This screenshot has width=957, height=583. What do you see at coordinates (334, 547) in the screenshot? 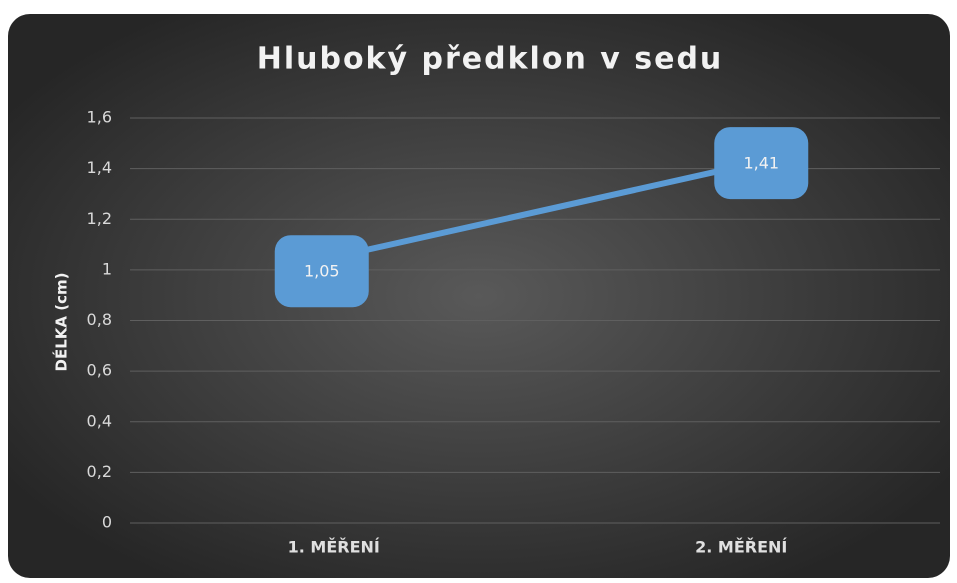
I see `x-tick-label: 1. MĚŘENÍ` at bounding box center [334, 547].